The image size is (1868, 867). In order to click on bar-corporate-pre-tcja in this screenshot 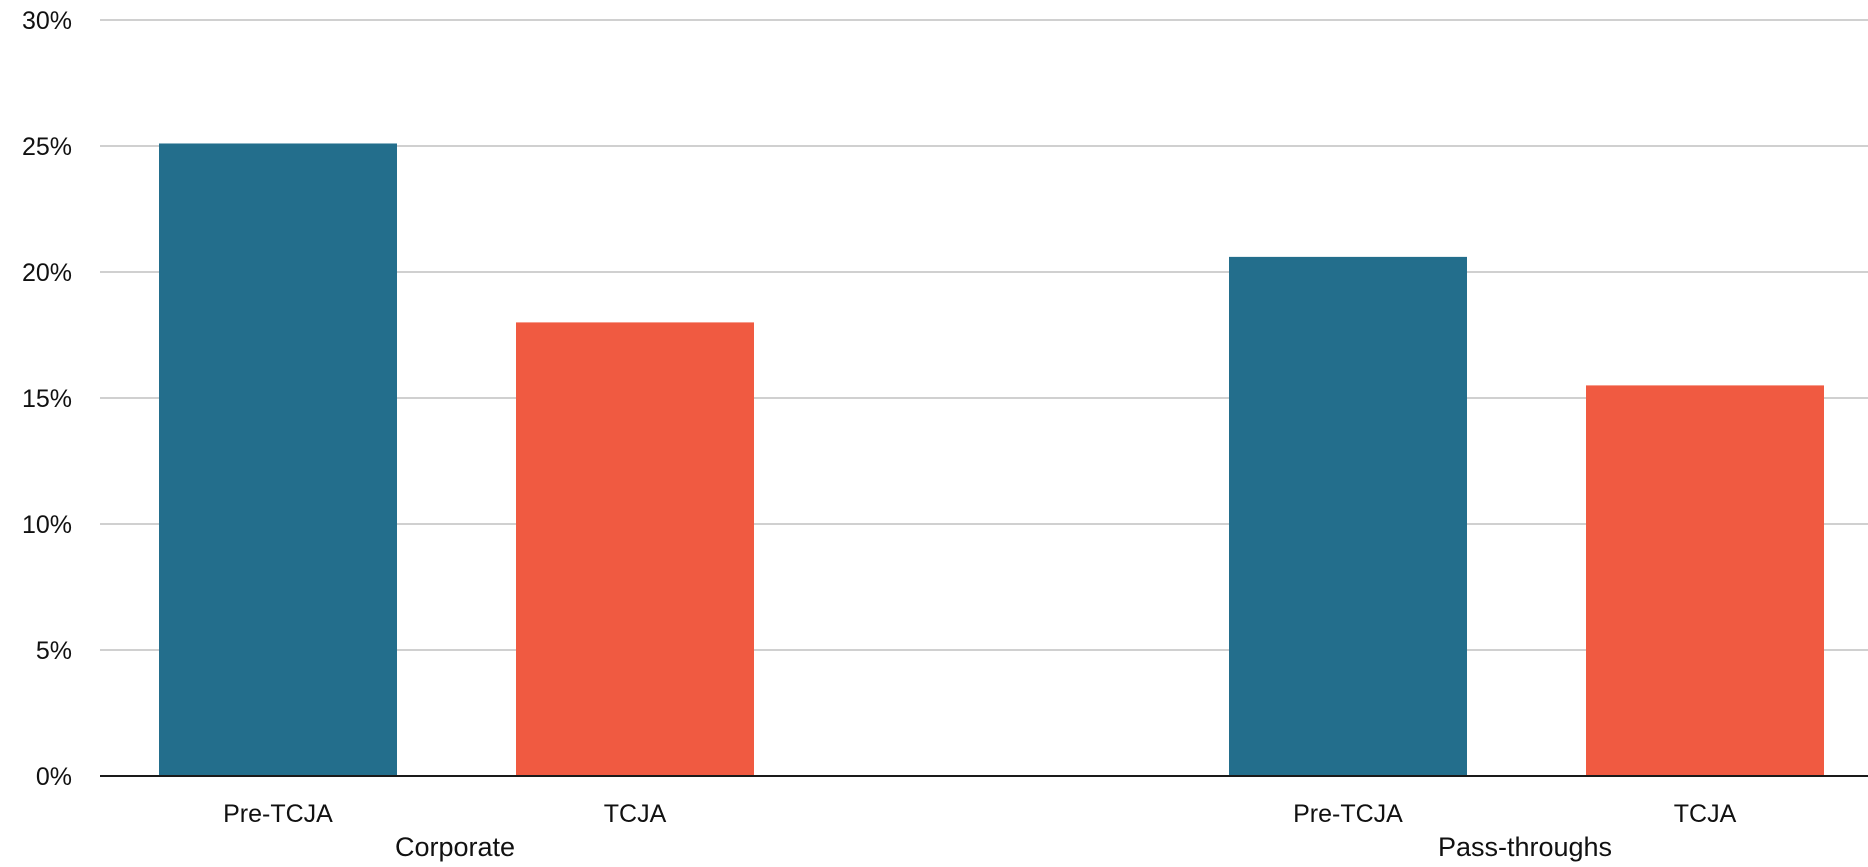, I will do `click(278, 460)`.